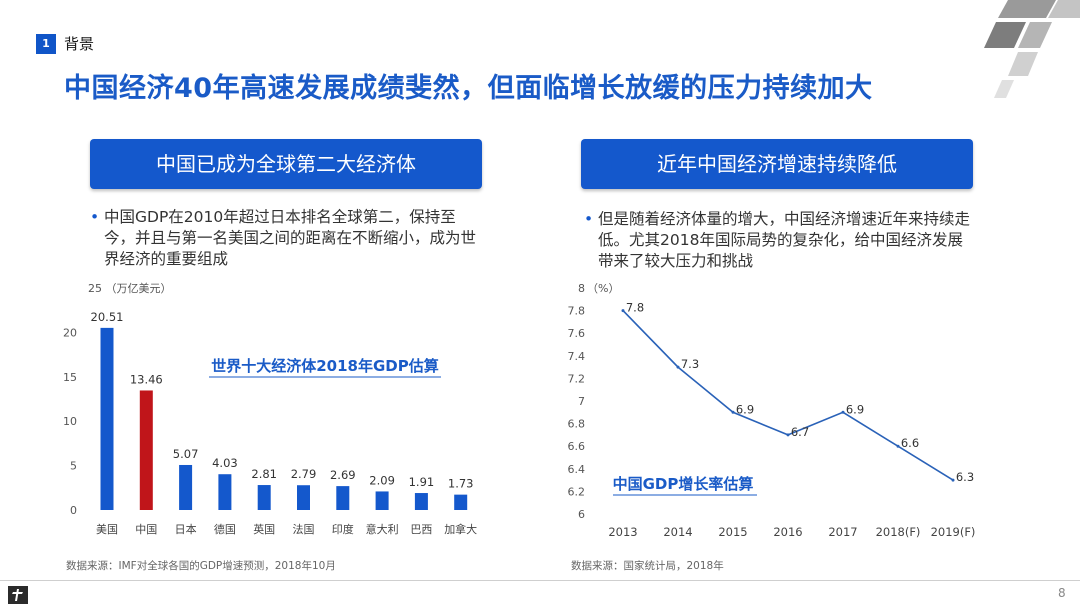 The height and width of the screenshot is (608, 1080). Describe the element at coordinates (623, 311) in the screenshot. I see `line-point-2013` at that location.